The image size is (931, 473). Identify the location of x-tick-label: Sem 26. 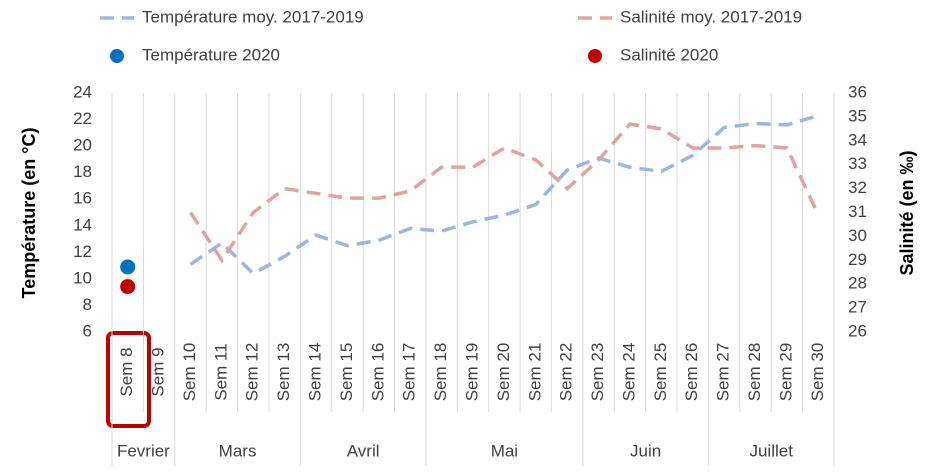
(691, 372).